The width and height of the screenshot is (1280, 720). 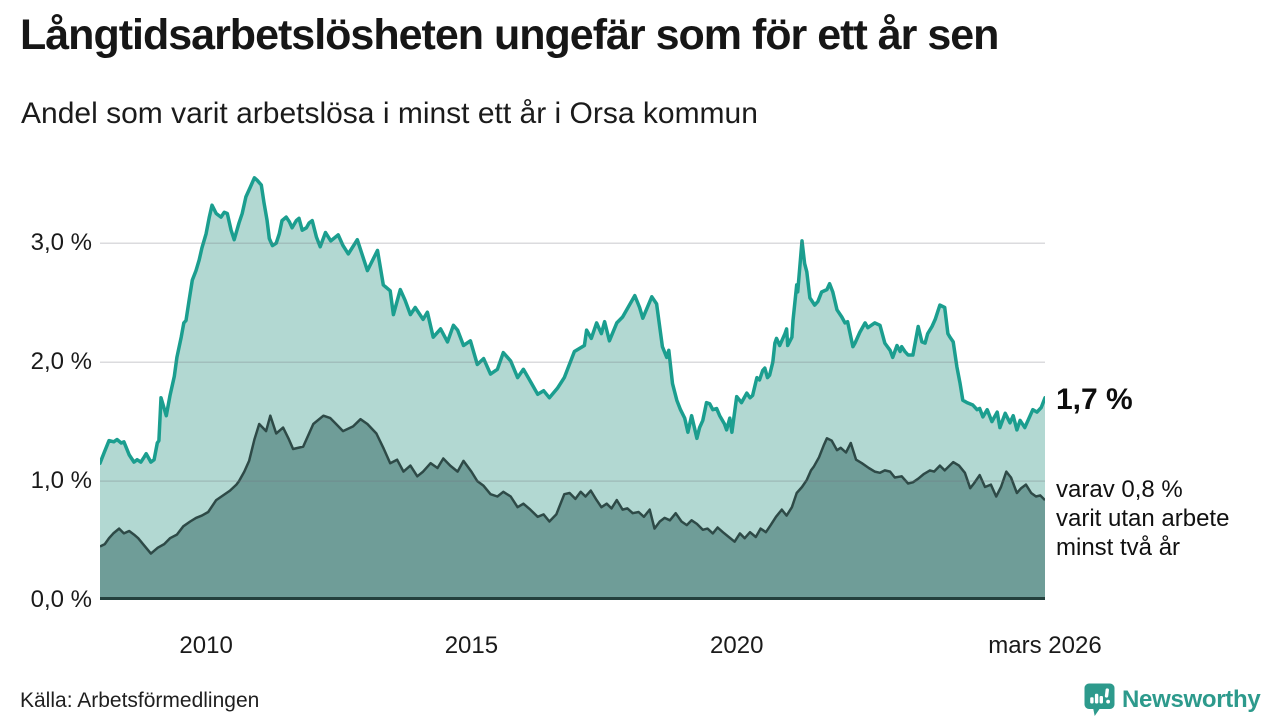 I want to click on x-axis-label: 2010, so click(x=206, y=645).